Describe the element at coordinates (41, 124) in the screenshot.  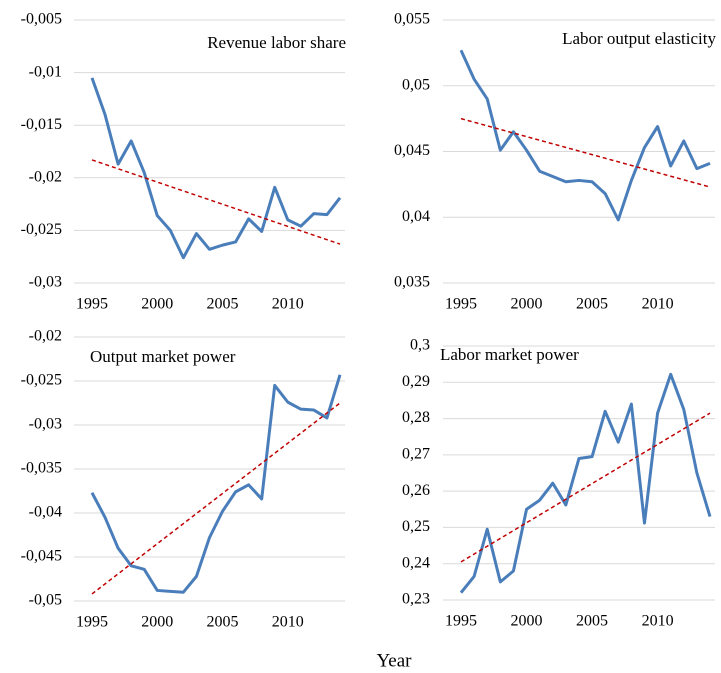
I see `y-tick-label: -0,015` at that location.